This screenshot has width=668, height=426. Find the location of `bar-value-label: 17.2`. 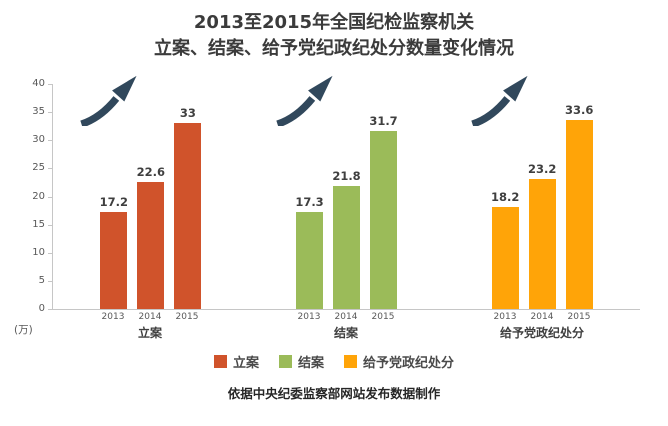

bar-value-label: 17.2 is located at coordinates (114, 202).